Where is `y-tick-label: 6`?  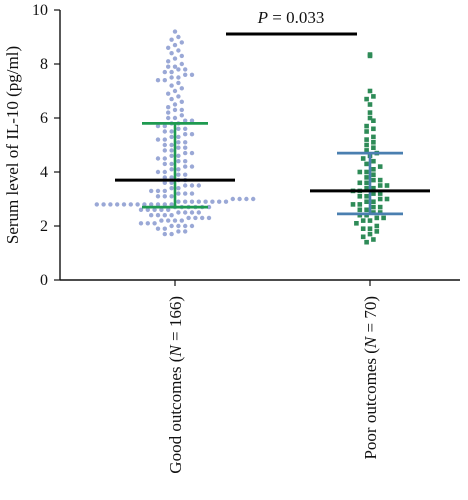 y-tick-label: 6 is located at coordinates (44, 118).